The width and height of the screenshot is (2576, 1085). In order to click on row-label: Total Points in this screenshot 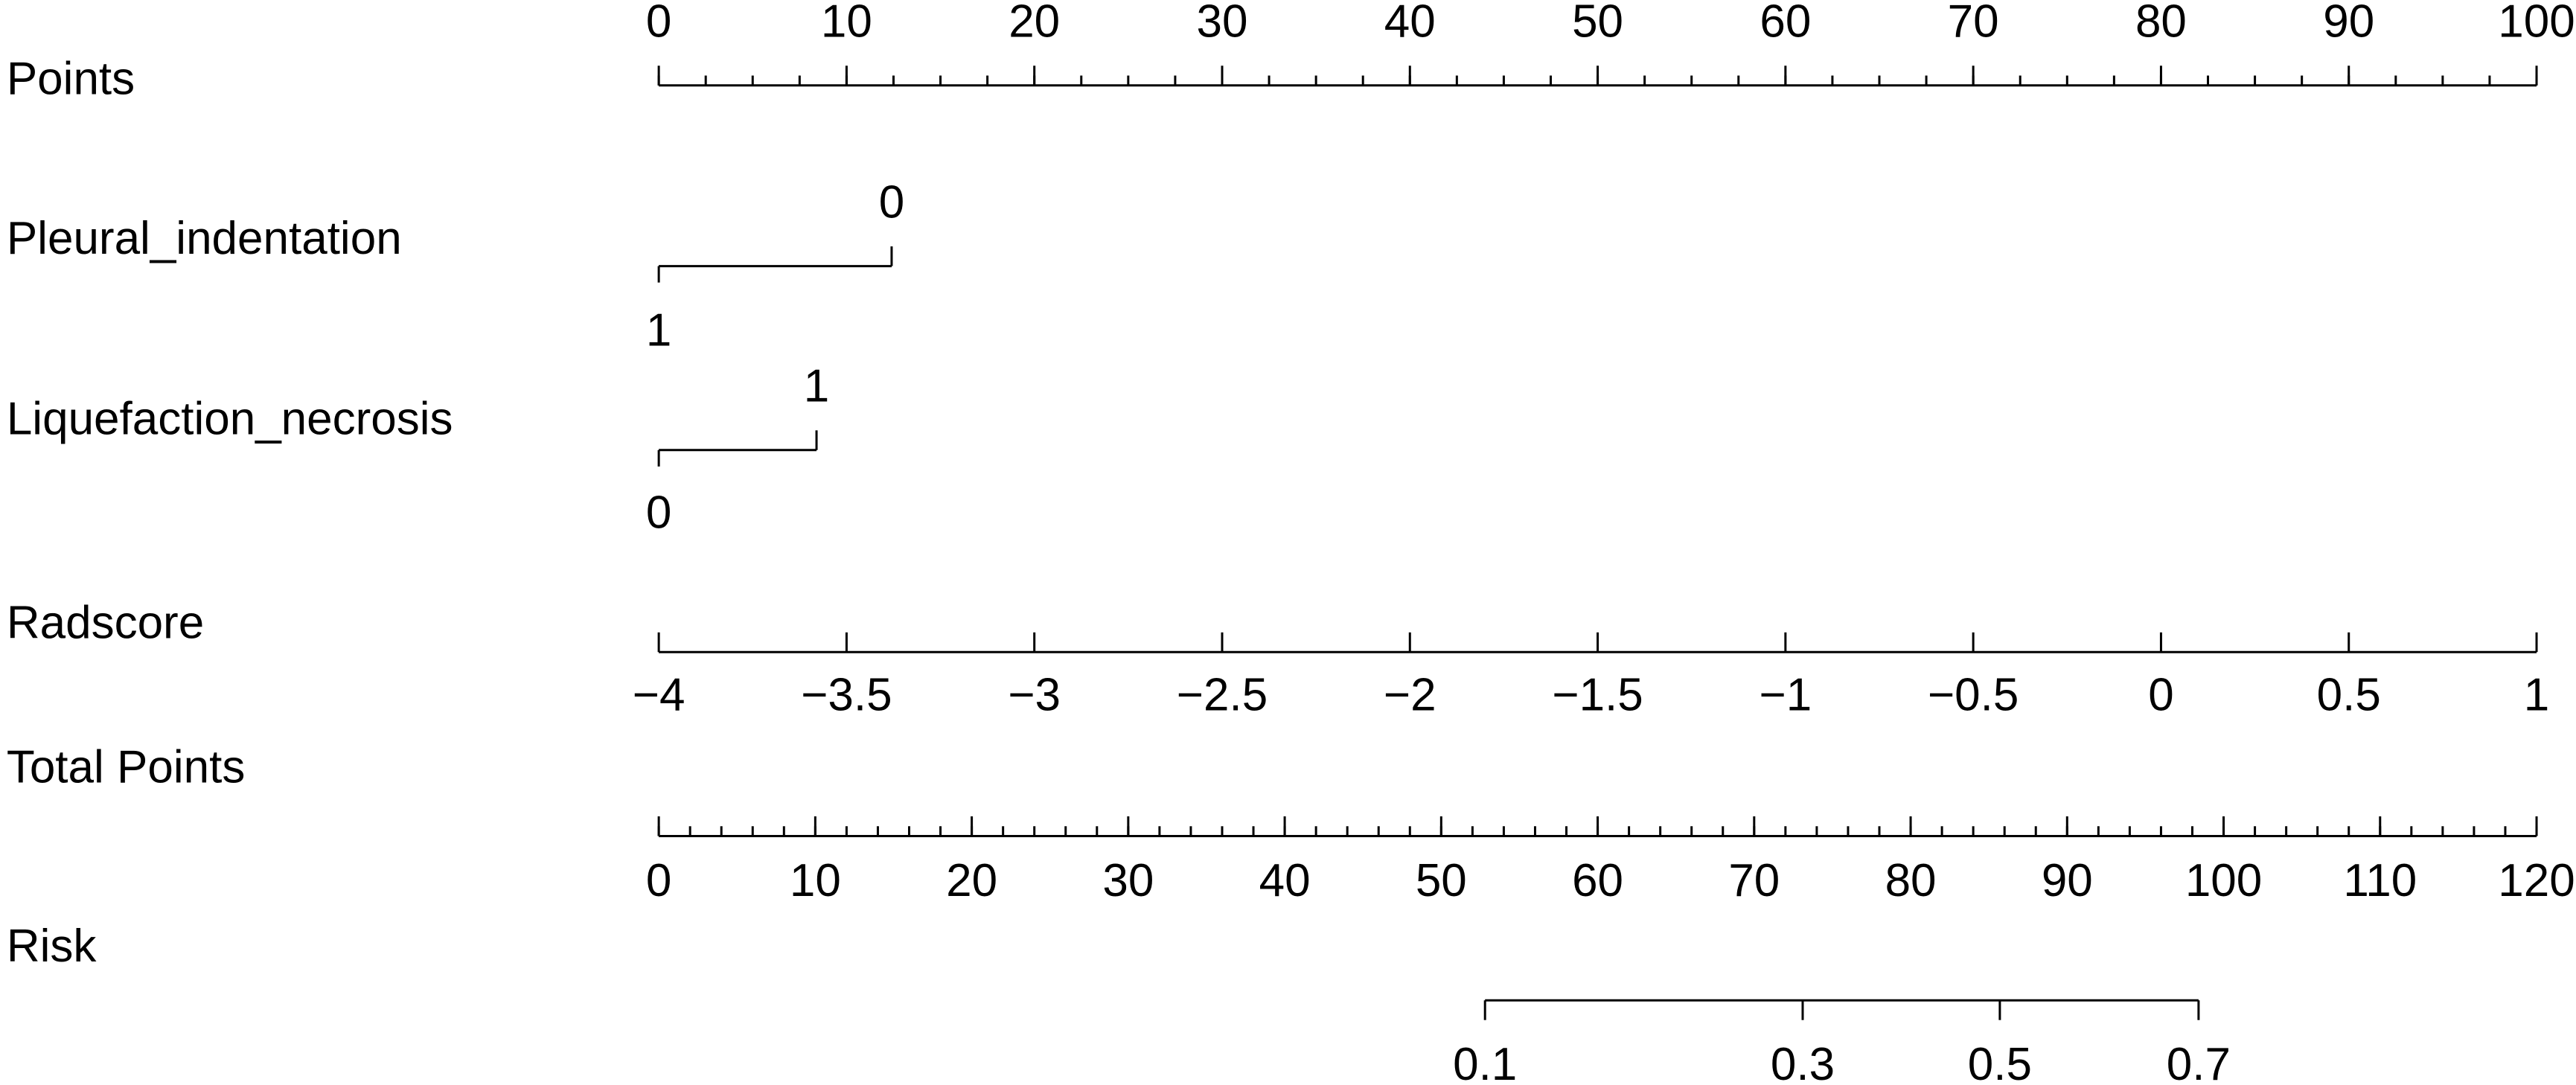, I will do `click(126, 767)`.